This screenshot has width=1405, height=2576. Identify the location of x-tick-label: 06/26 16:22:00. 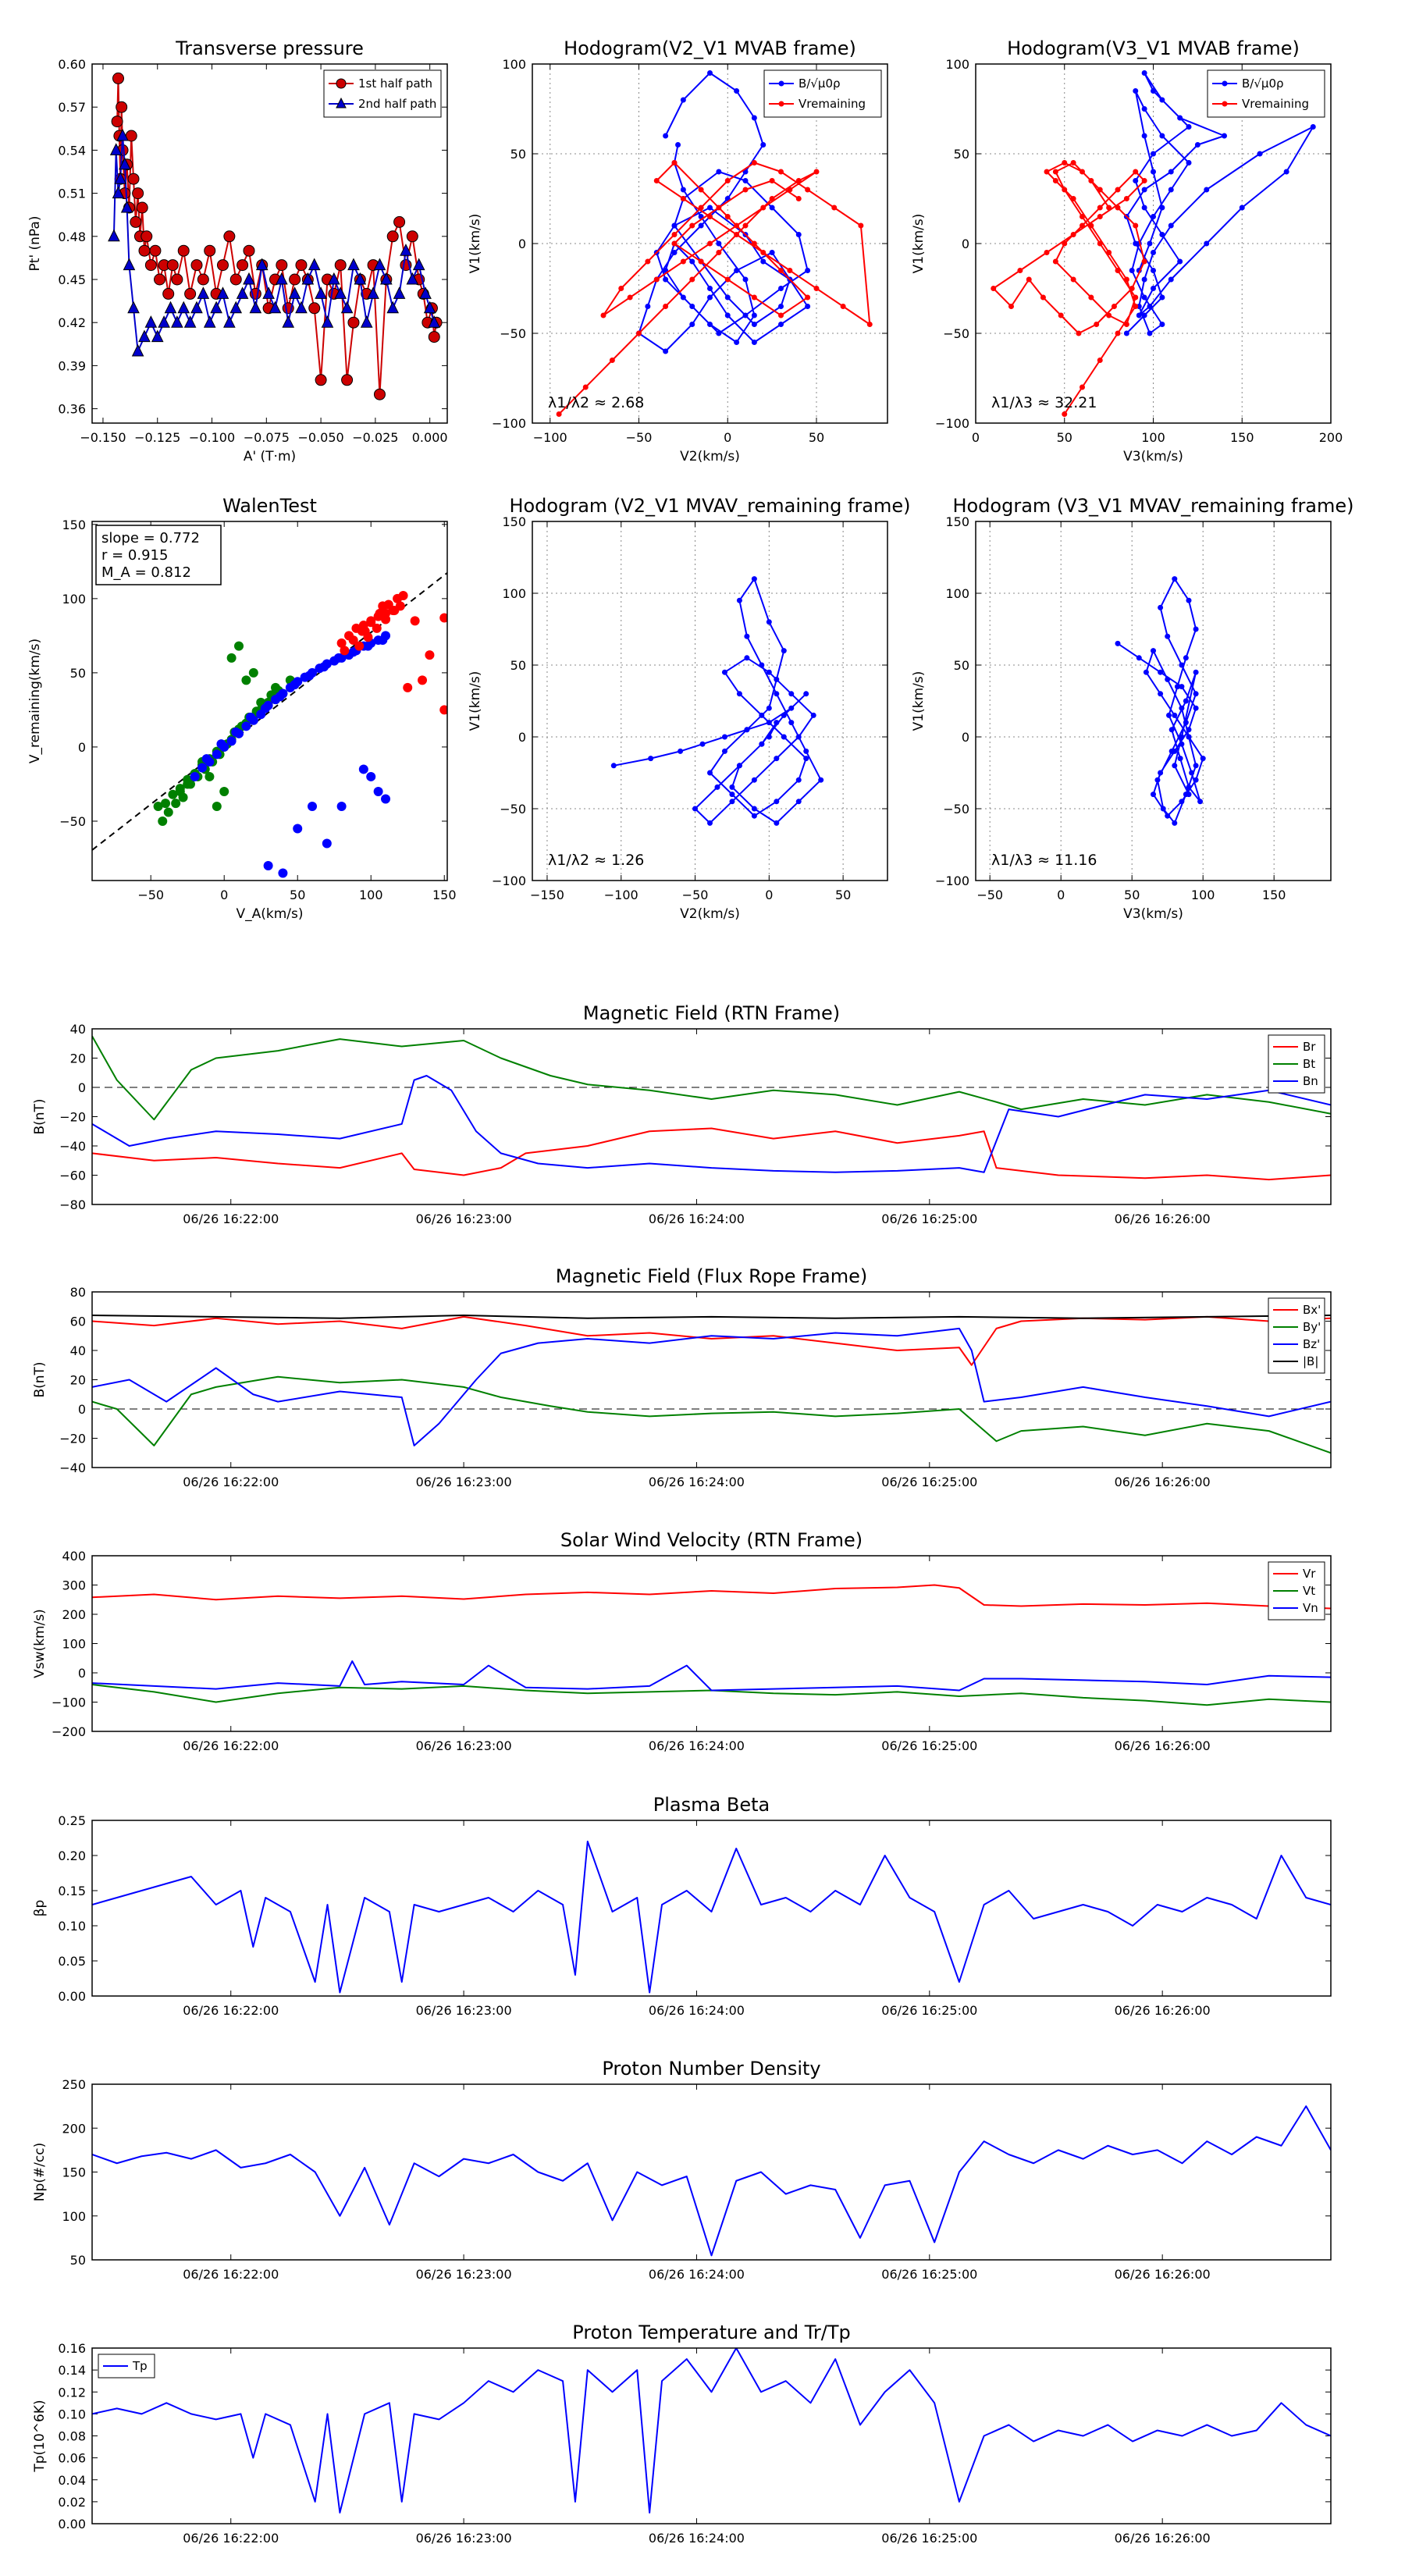
(231, 2274).